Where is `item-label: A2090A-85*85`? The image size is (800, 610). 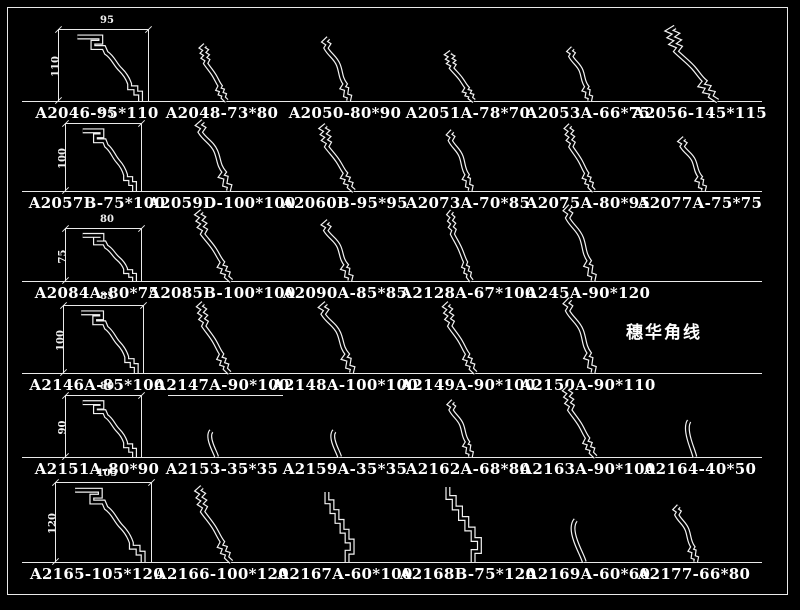 item-label: A2090A-85*85 is located at coordinates (345, 293).